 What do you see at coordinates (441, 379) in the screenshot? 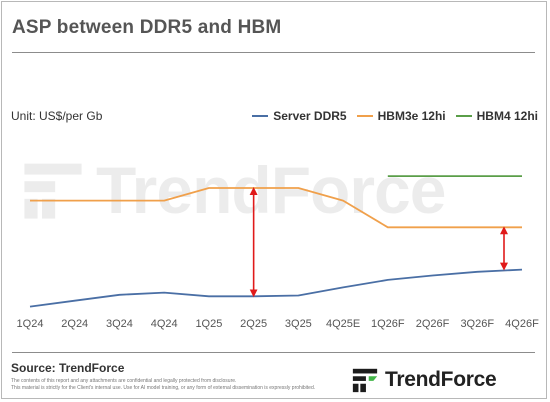
I see `logo-text: TrendForce` at bounding box center [441, 379].